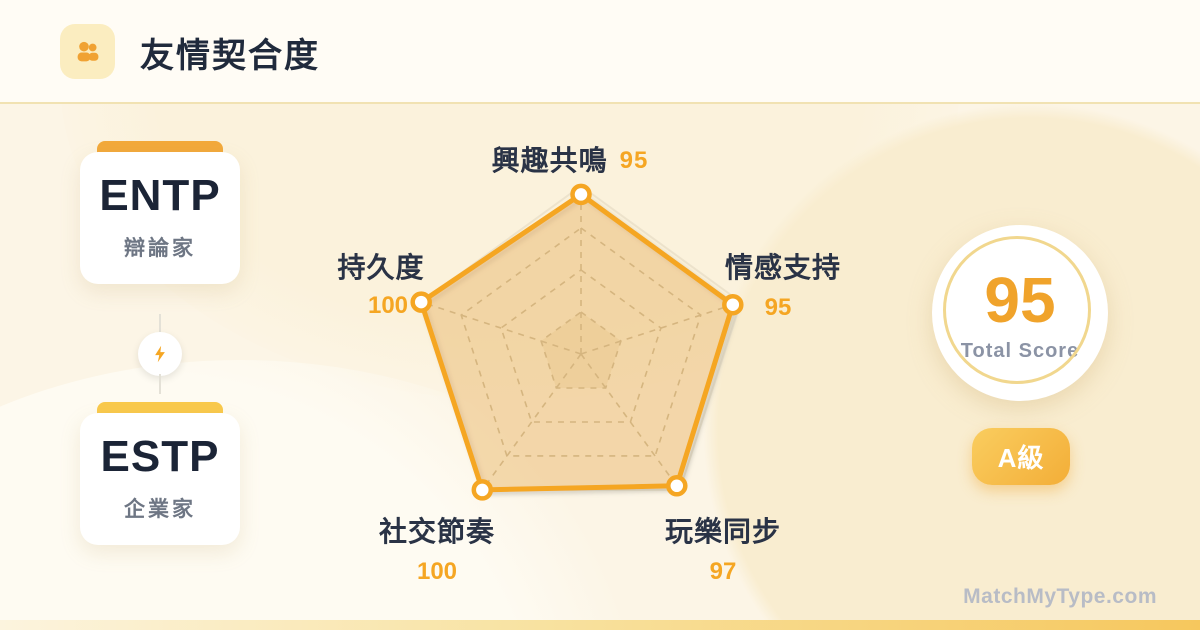 This screenshot has height=630, width=1200. I want to click on left-type-nickname: 辯論家, so click(160, 248).